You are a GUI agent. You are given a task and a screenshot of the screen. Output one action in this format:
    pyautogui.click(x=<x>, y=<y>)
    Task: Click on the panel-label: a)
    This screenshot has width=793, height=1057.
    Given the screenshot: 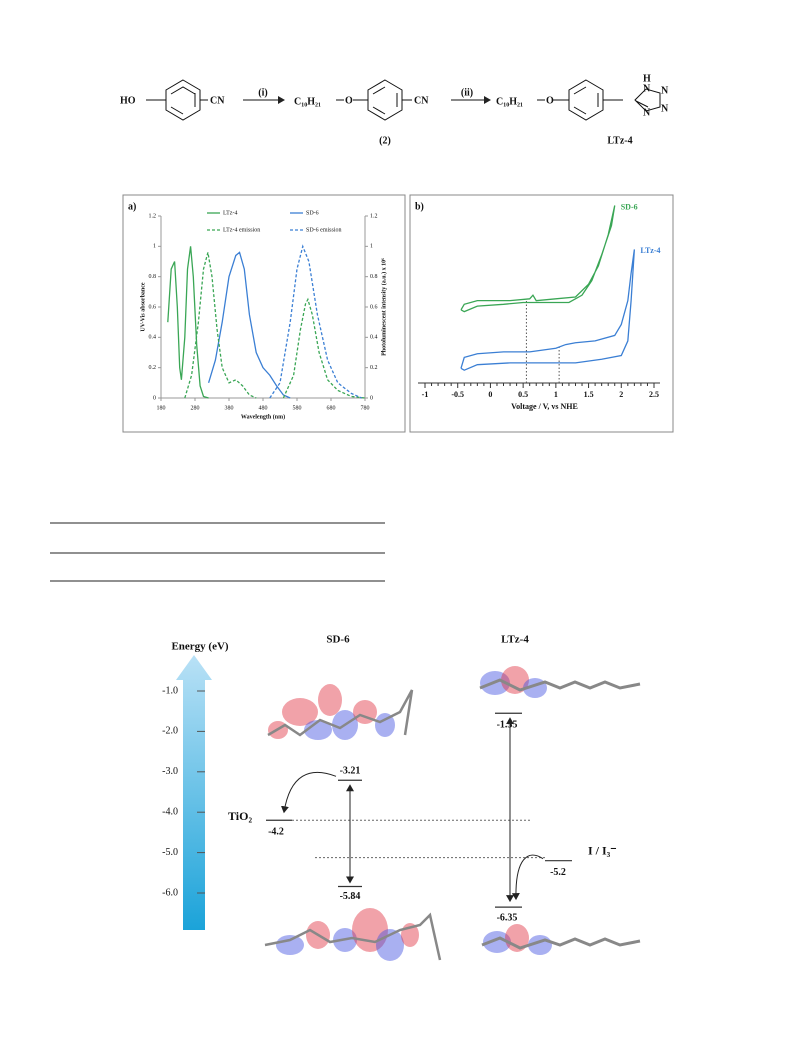 What is the action you would take?
    pyautogui.click(x=132, y=206)
    